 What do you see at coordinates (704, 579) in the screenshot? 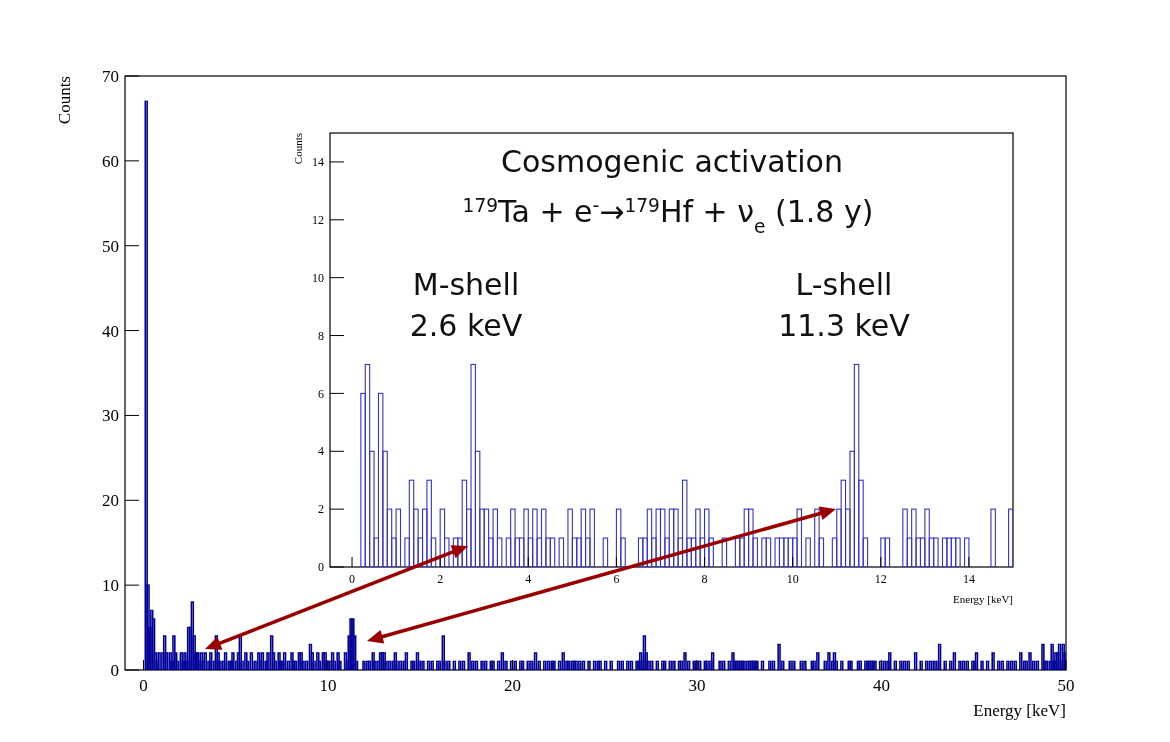
I see `x-tick-label: 8` at bounding box center [704, 579].